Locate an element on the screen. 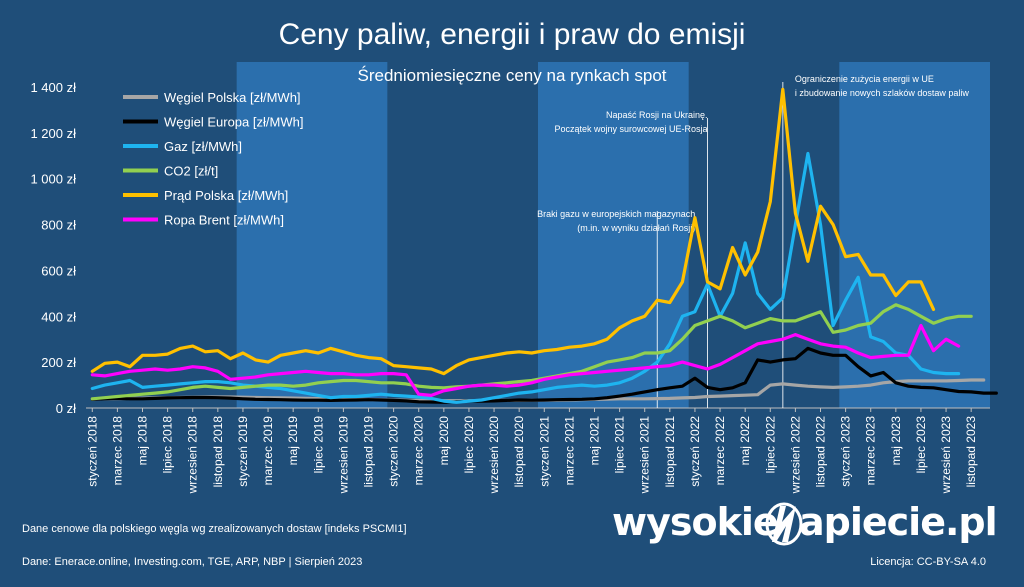 The width and height of the screenshot is (1024, 587). x-tick-label: marzec 2023 is located at coordinates (871, 451).